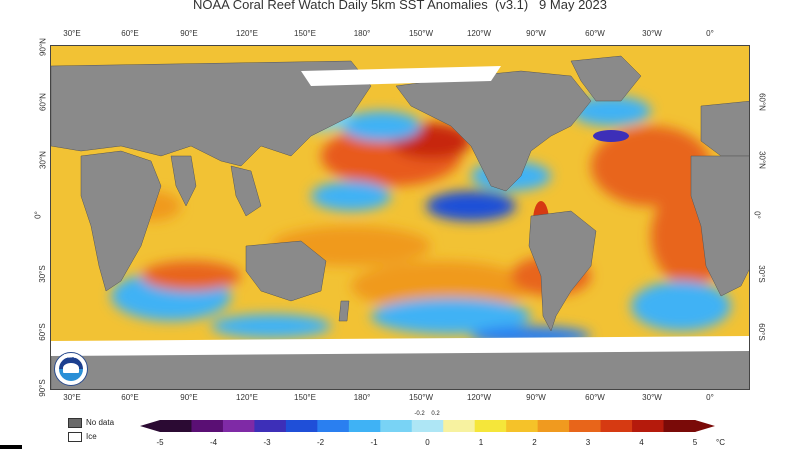 This screenshot has width=800, height=450. I want to click on colorbar-tick-label: -1, so click(374, 442).